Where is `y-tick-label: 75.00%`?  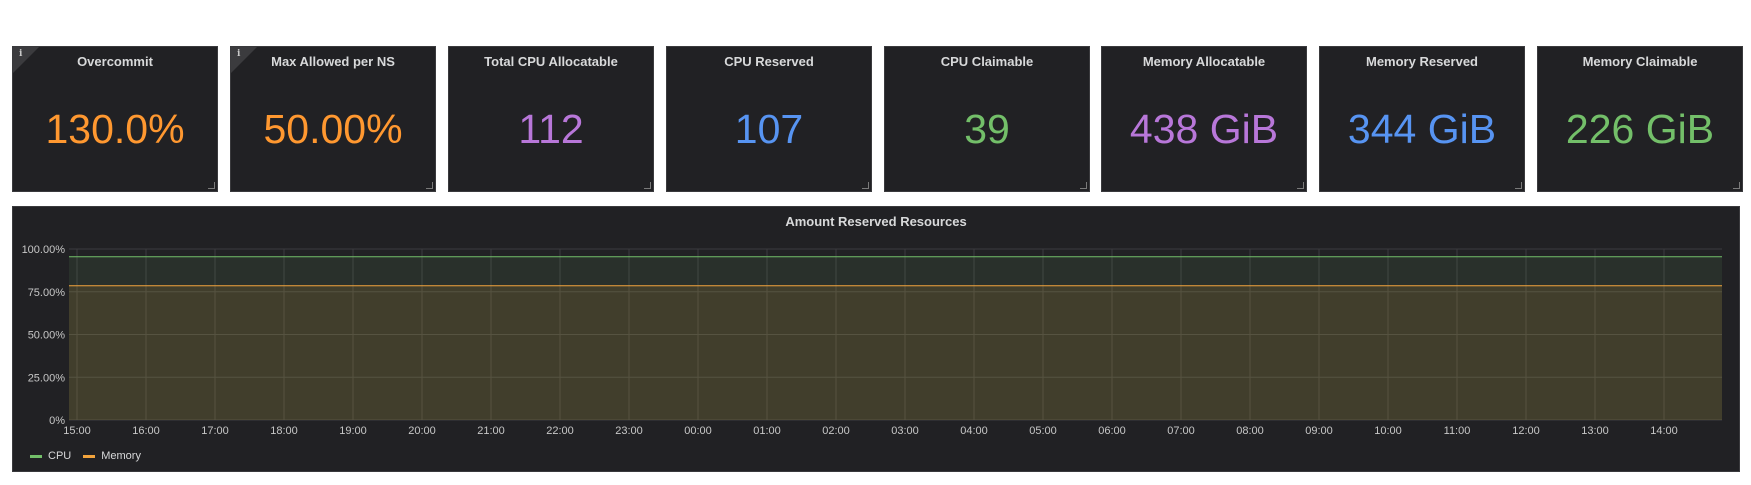 y-tick-label: 75.00% is located at coordinates (47, 293).